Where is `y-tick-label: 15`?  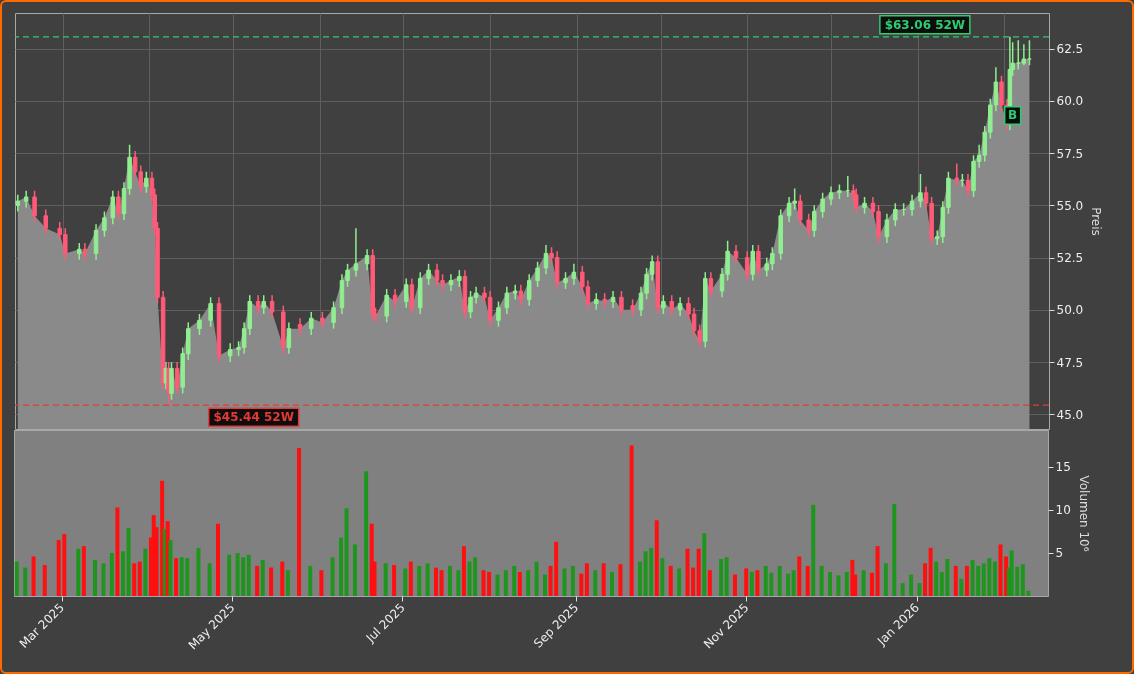
y-tick-label: 15 is located at coordinates (1063, 467).